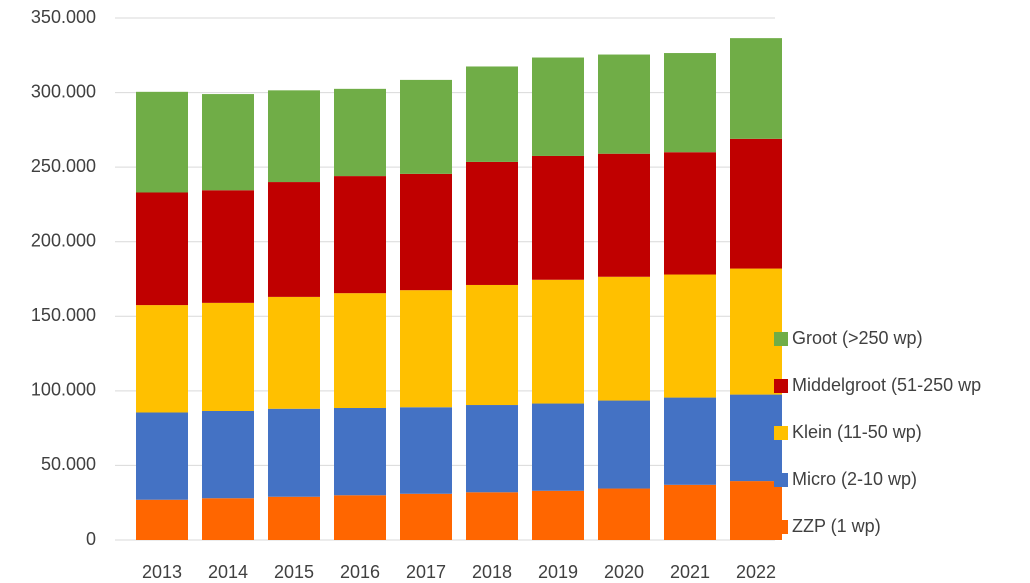  I want to click on y-tick-label: 100.000, so click(63, 390).